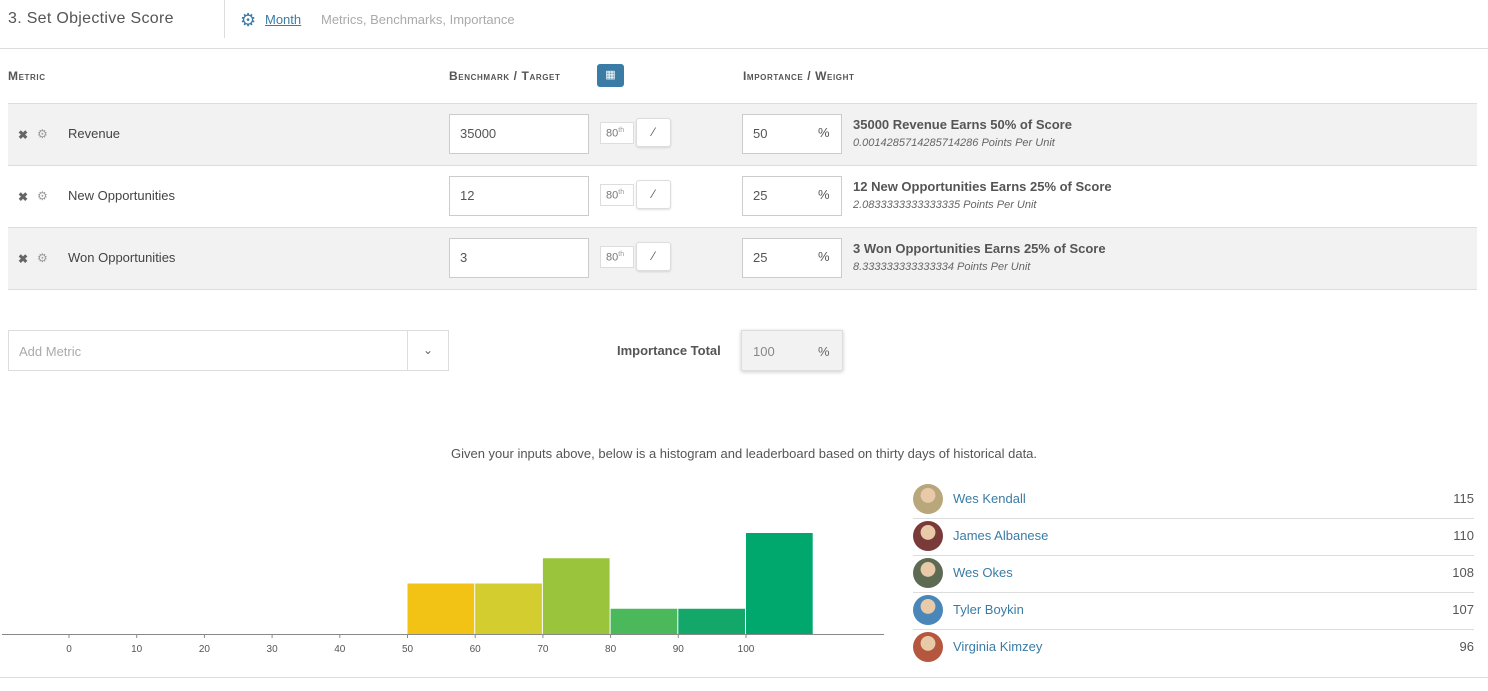 This screenshot has width=1488, height=691. I want to click on importance-total-label: Importance Total, so click(669, 350).